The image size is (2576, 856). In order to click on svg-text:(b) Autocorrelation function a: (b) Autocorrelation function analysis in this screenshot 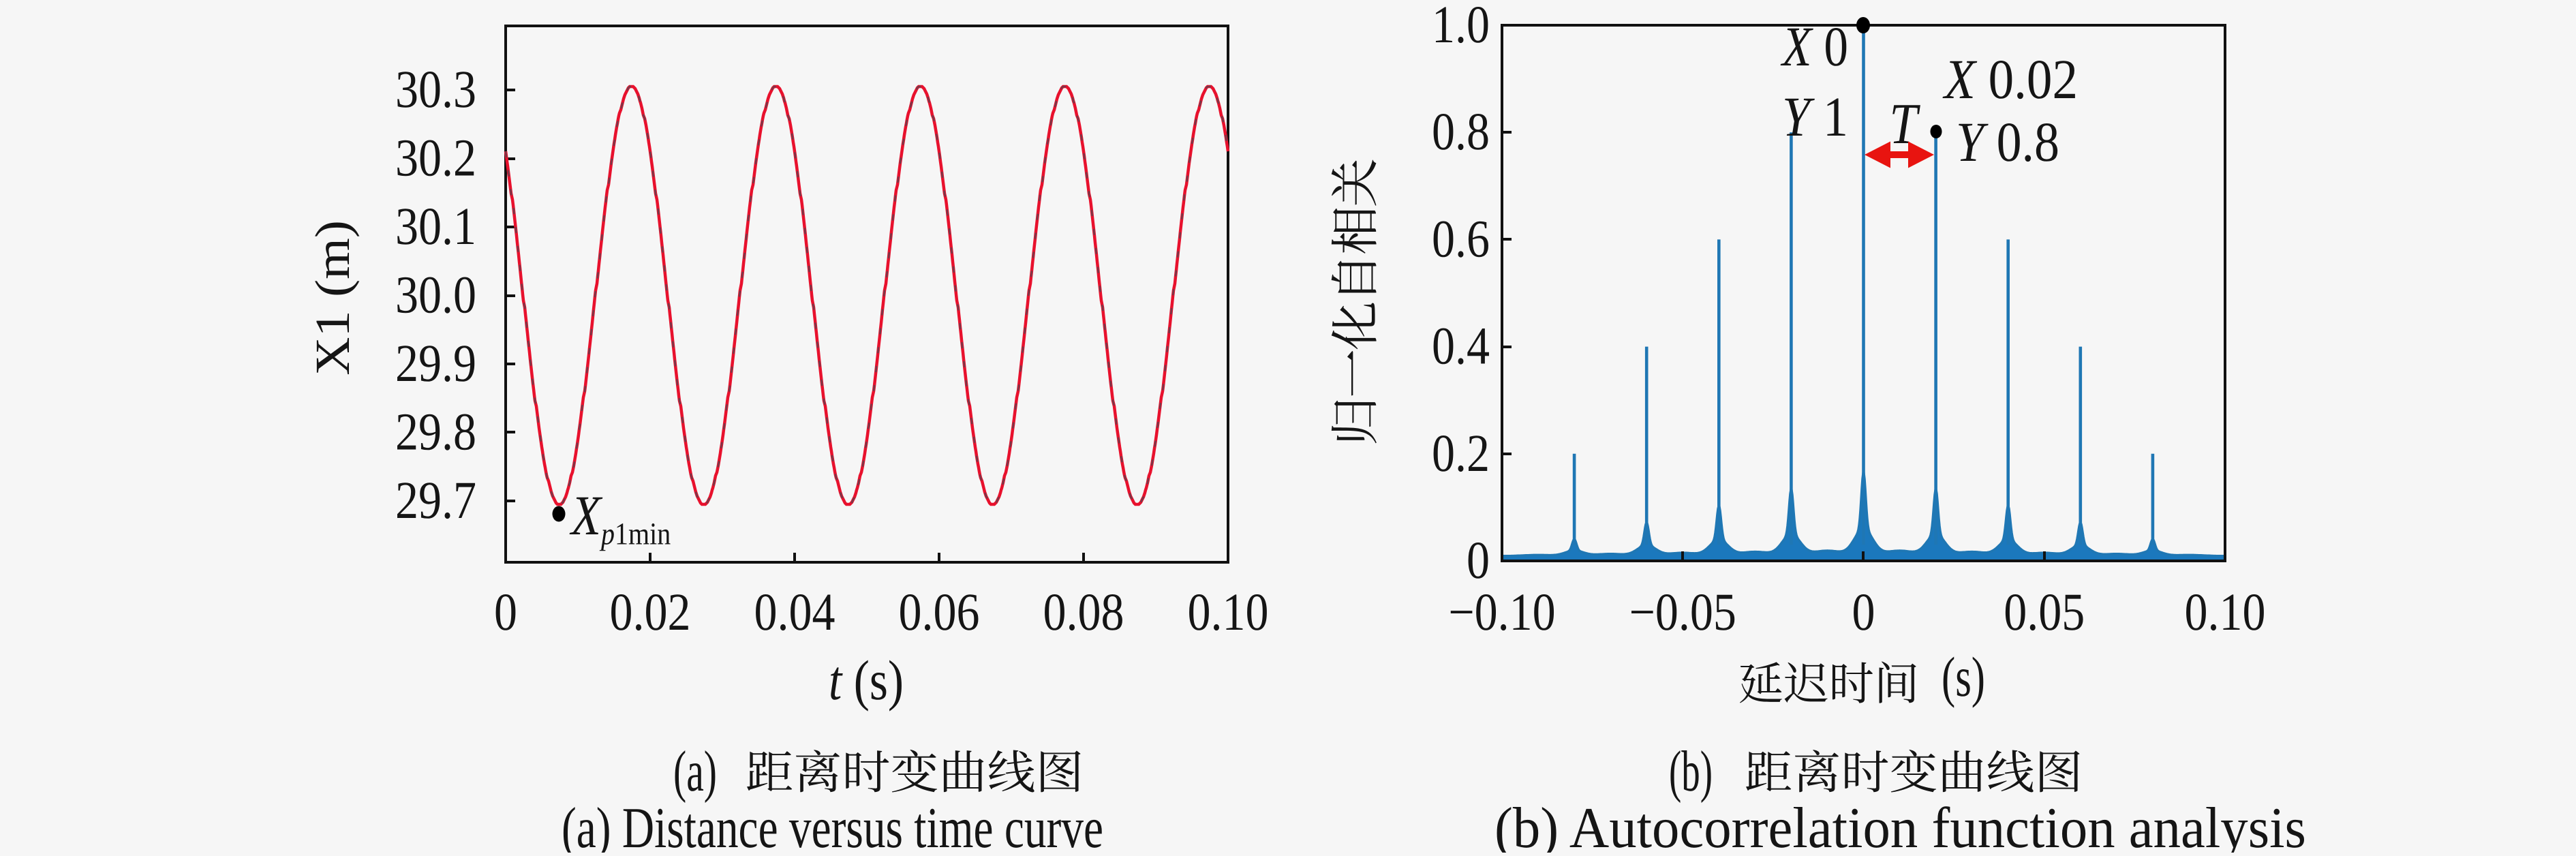, I will do `click(1900, 824)`.